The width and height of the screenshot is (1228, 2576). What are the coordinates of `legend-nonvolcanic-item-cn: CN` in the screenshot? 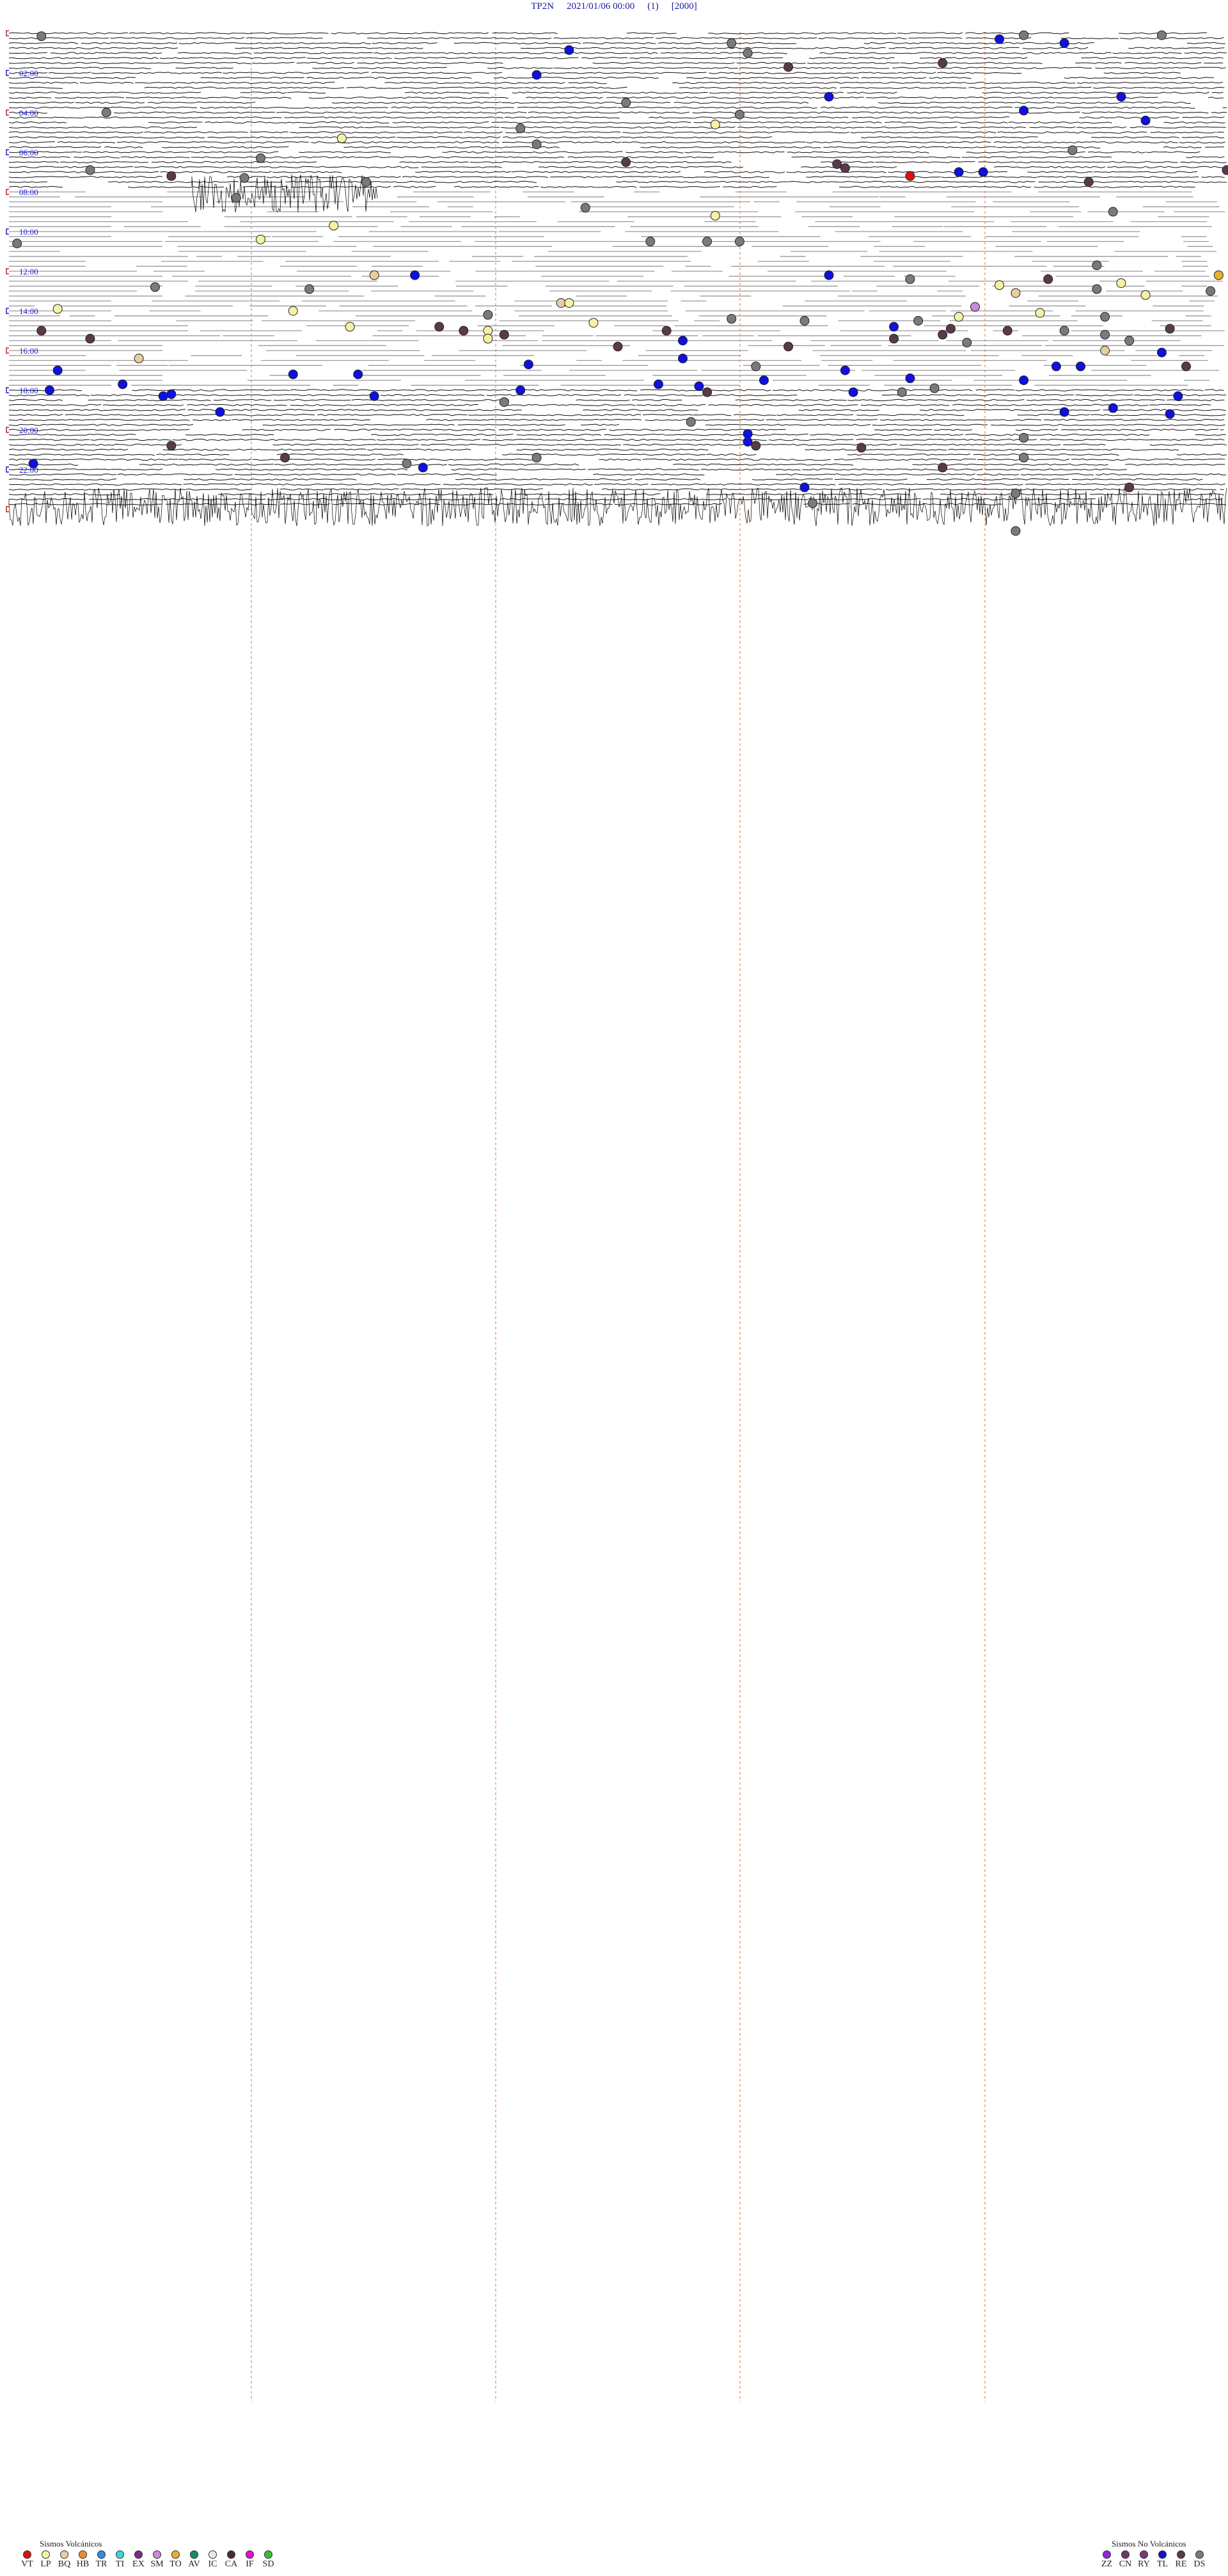 It's located at (1125, 2560).